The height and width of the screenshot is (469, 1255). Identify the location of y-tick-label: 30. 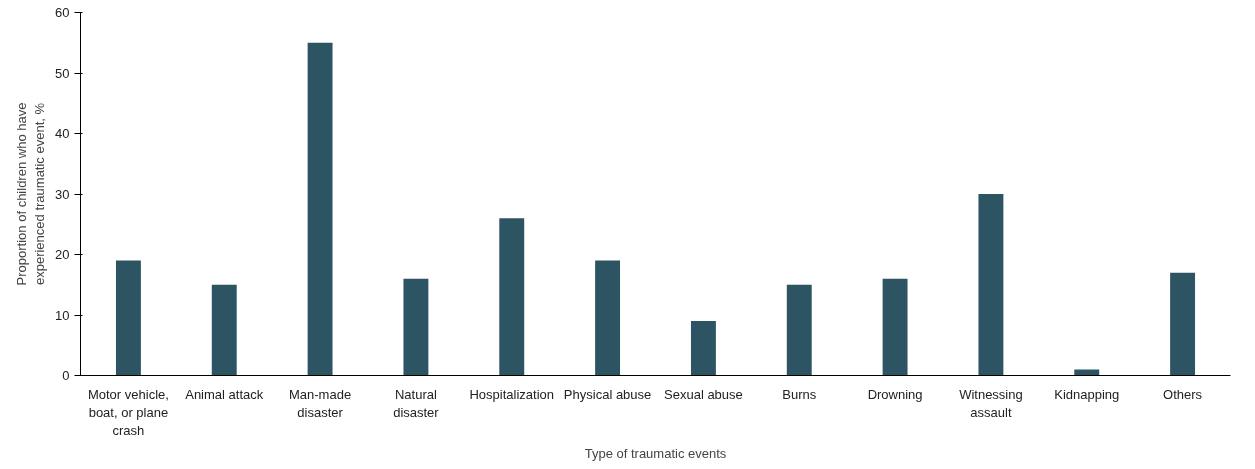
(62, 194).